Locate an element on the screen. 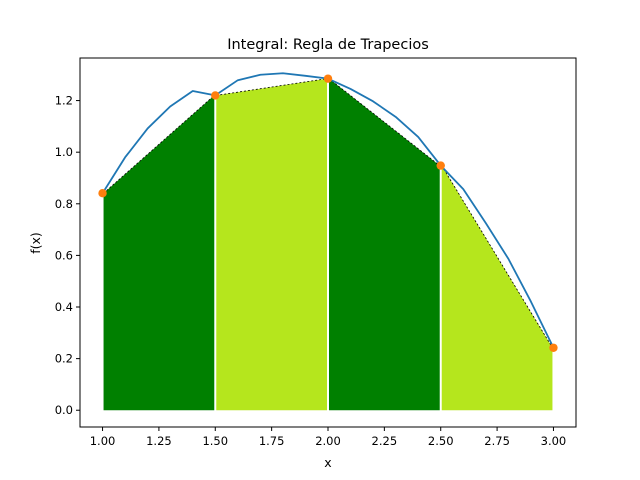 This screenshot has width=640, height=480. x-tick-label: 2.25 is located at coordinates (385, 441).